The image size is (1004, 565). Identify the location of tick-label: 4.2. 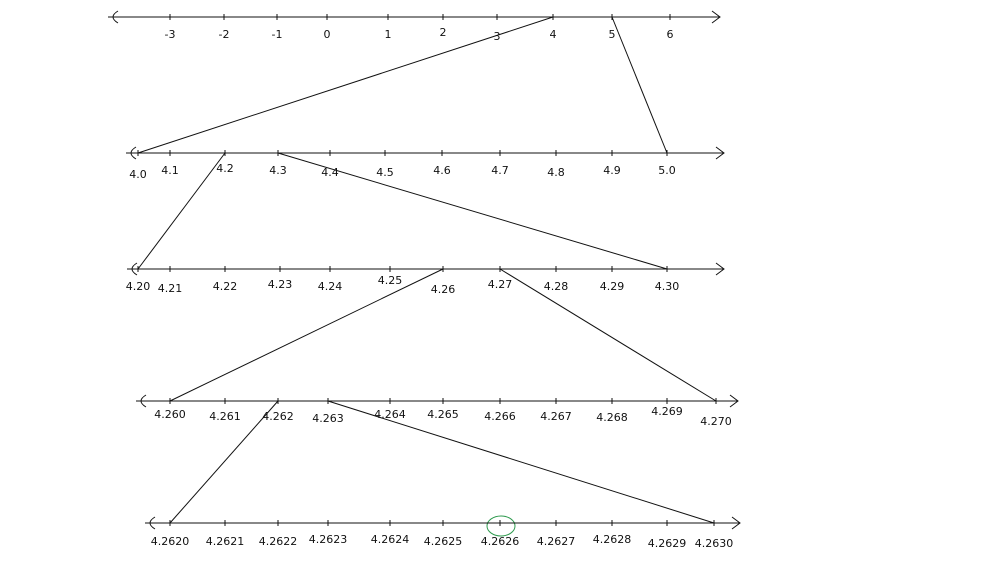
(225, 168).